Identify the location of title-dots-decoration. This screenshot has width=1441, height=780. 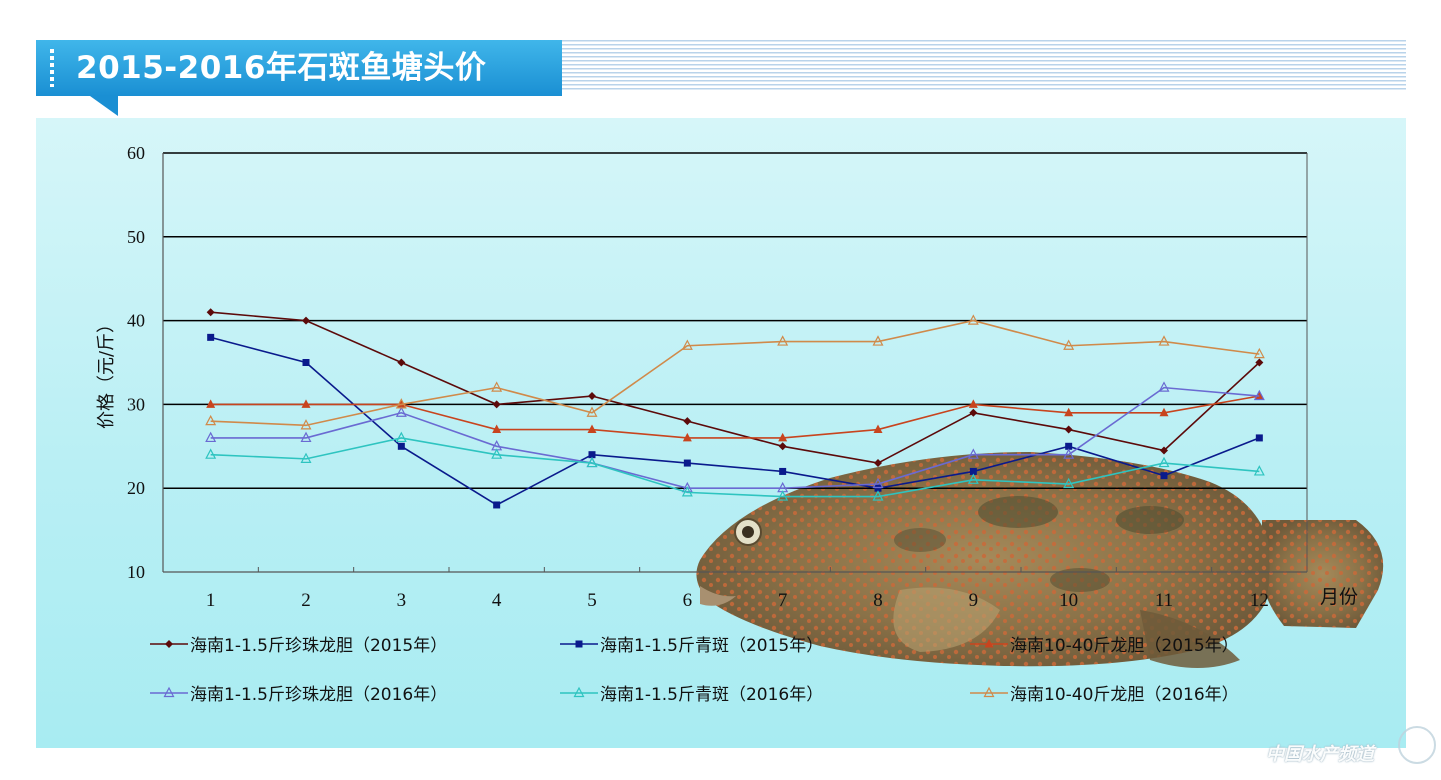
(52, 68).